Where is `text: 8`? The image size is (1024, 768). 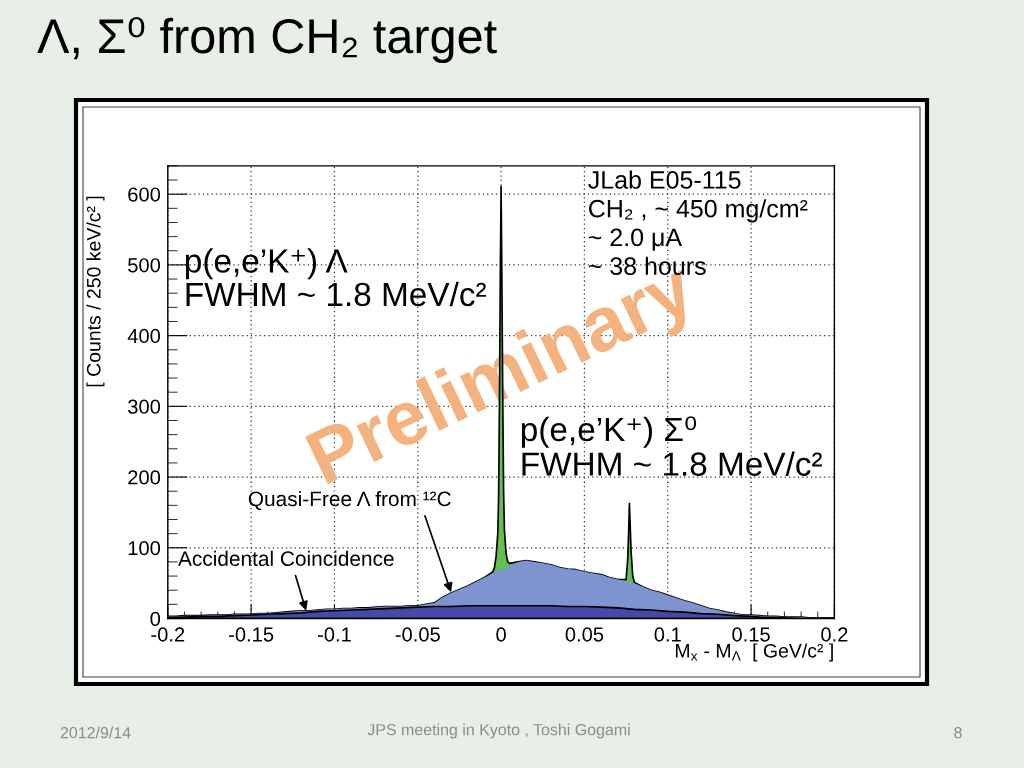
text: 8 is located at coordinates (958, 732).